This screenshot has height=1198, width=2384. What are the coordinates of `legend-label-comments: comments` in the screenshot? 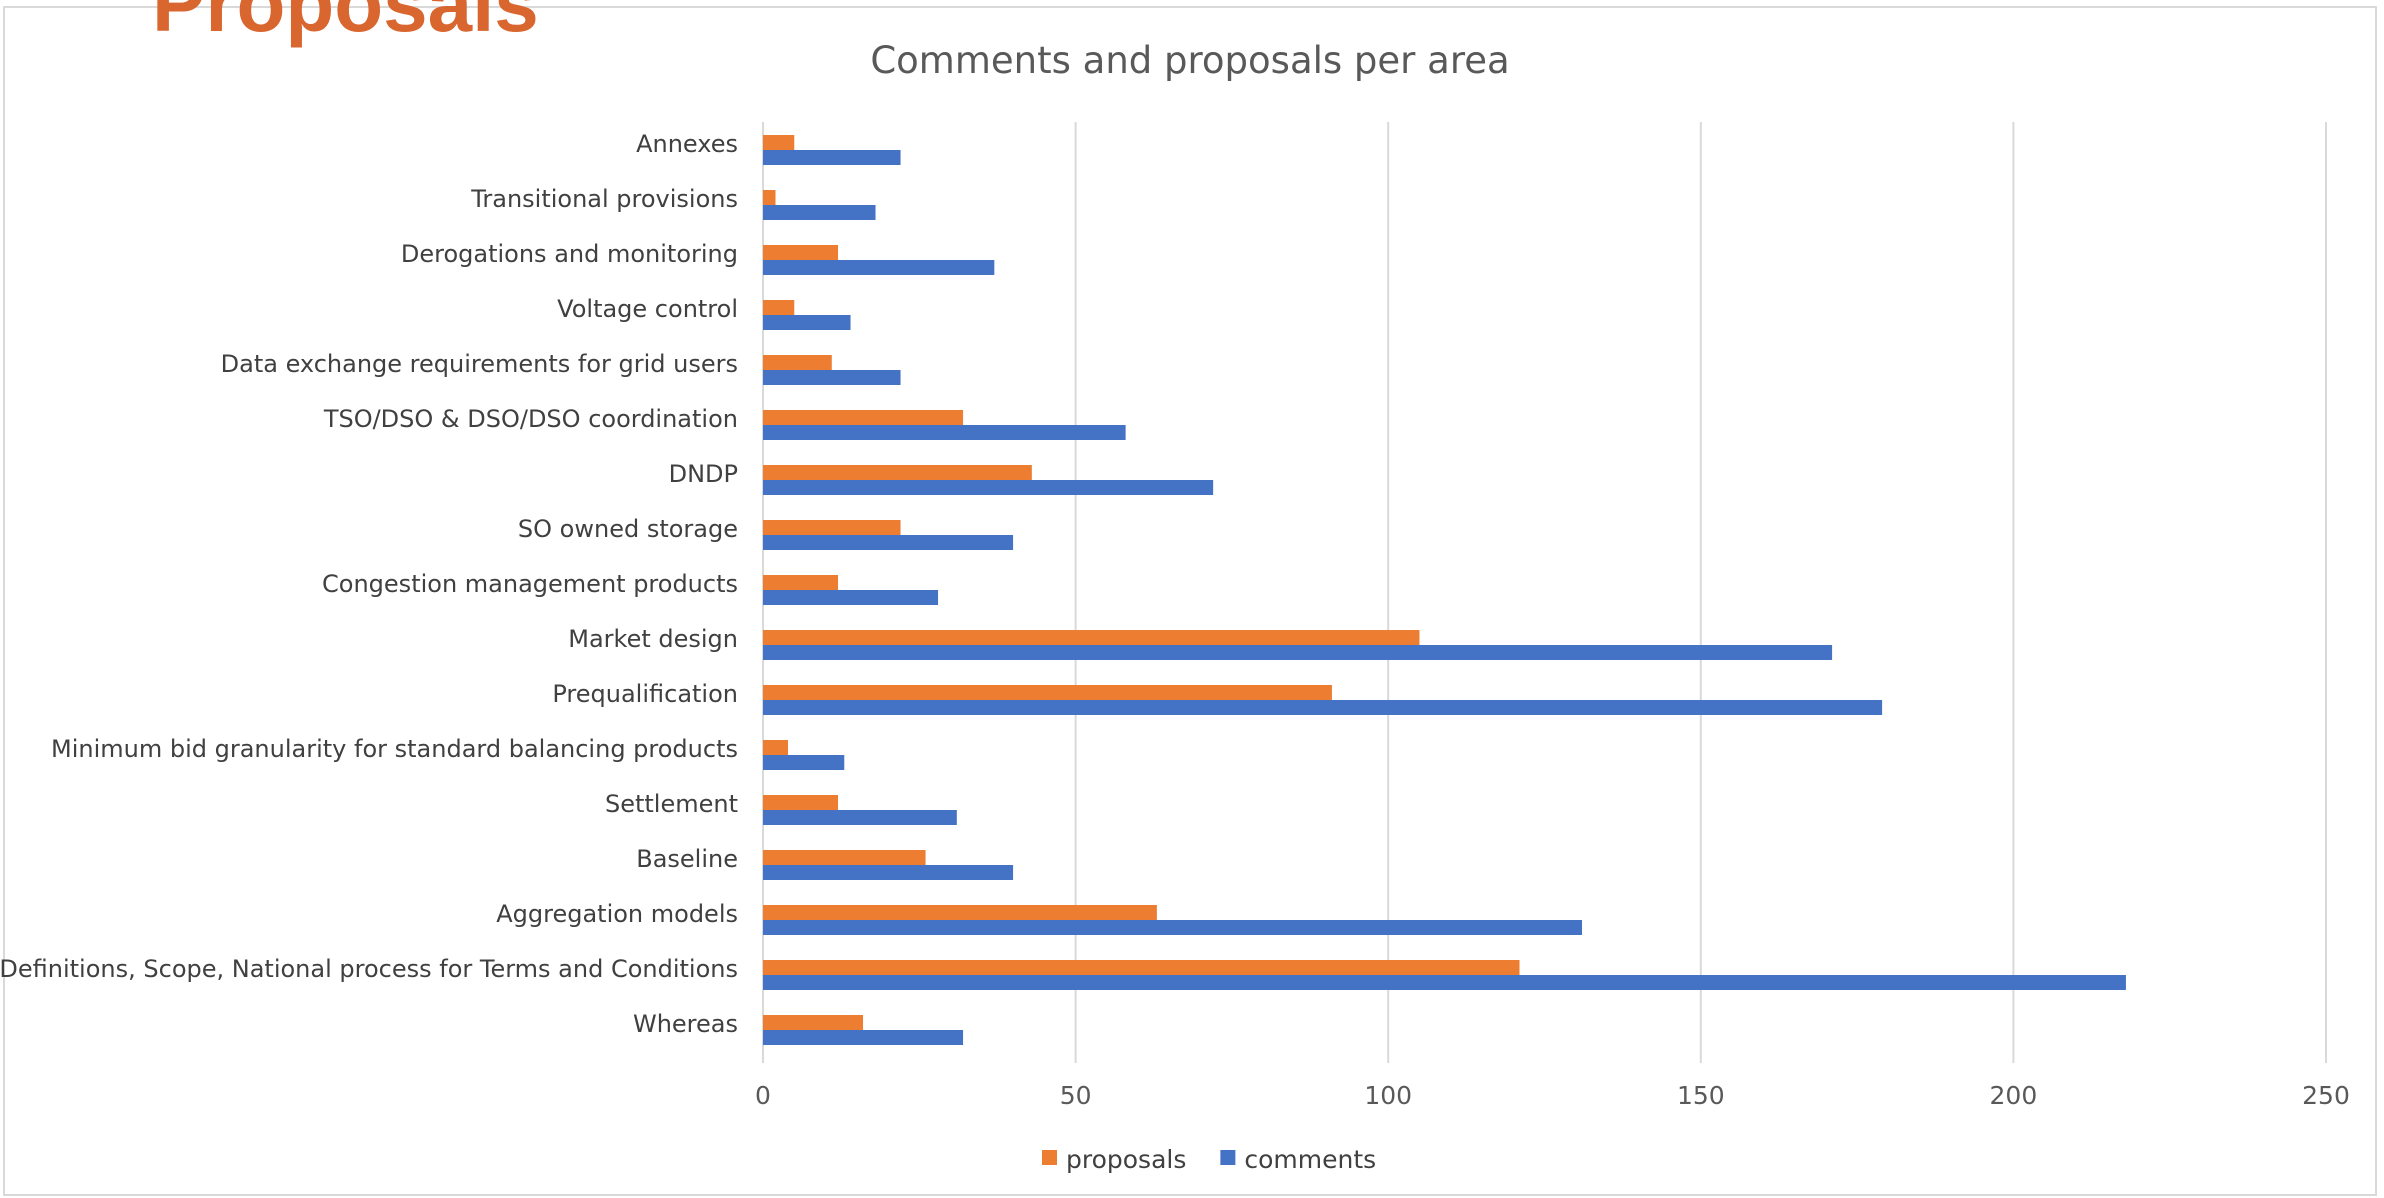 It's located at (1310, 1159).